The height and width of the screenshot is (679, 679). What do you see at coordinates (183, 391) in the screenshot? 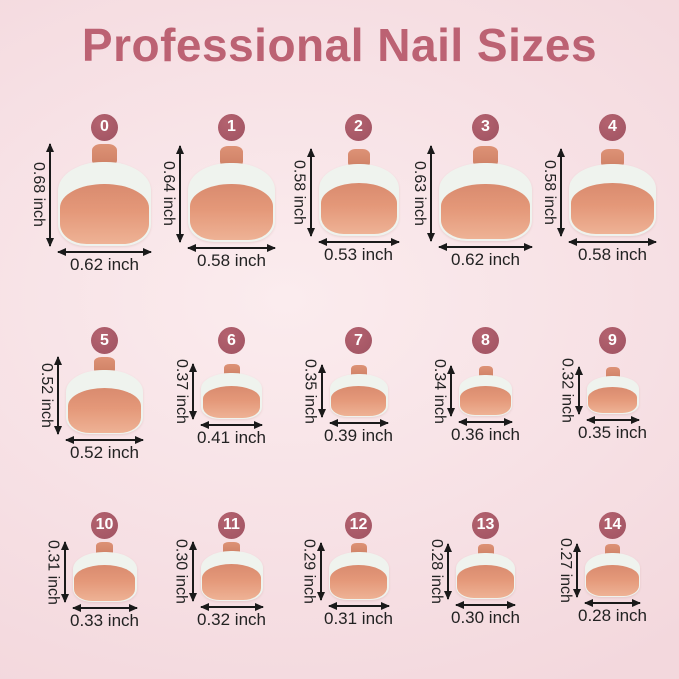
I see `height-dimension: 0.37 inch` at bounding box center [183, 391].